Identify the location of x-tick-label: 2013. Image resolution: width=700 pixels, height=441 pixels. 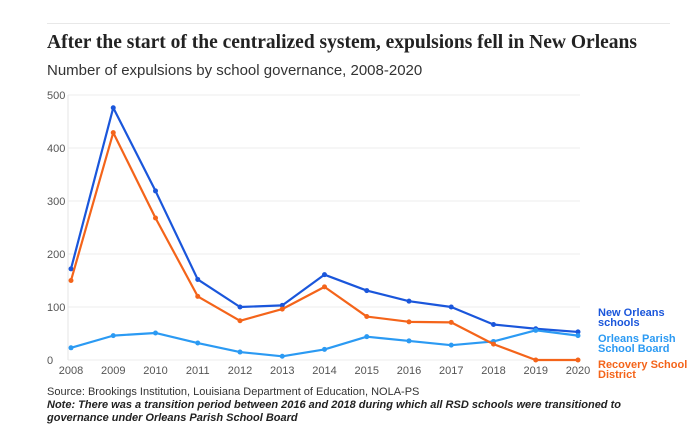
(282, 371).